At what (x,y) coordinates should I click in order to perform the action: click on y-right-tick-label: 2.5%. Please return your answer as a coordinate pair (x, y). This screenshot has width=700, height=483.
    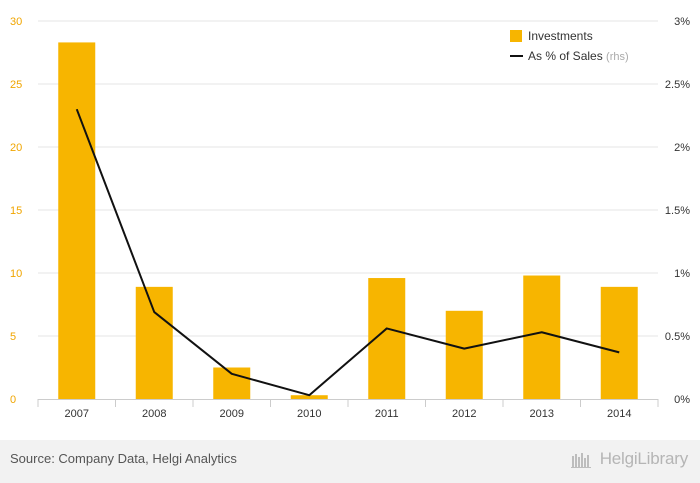
    Looking at the image, I should click on (677, 85).